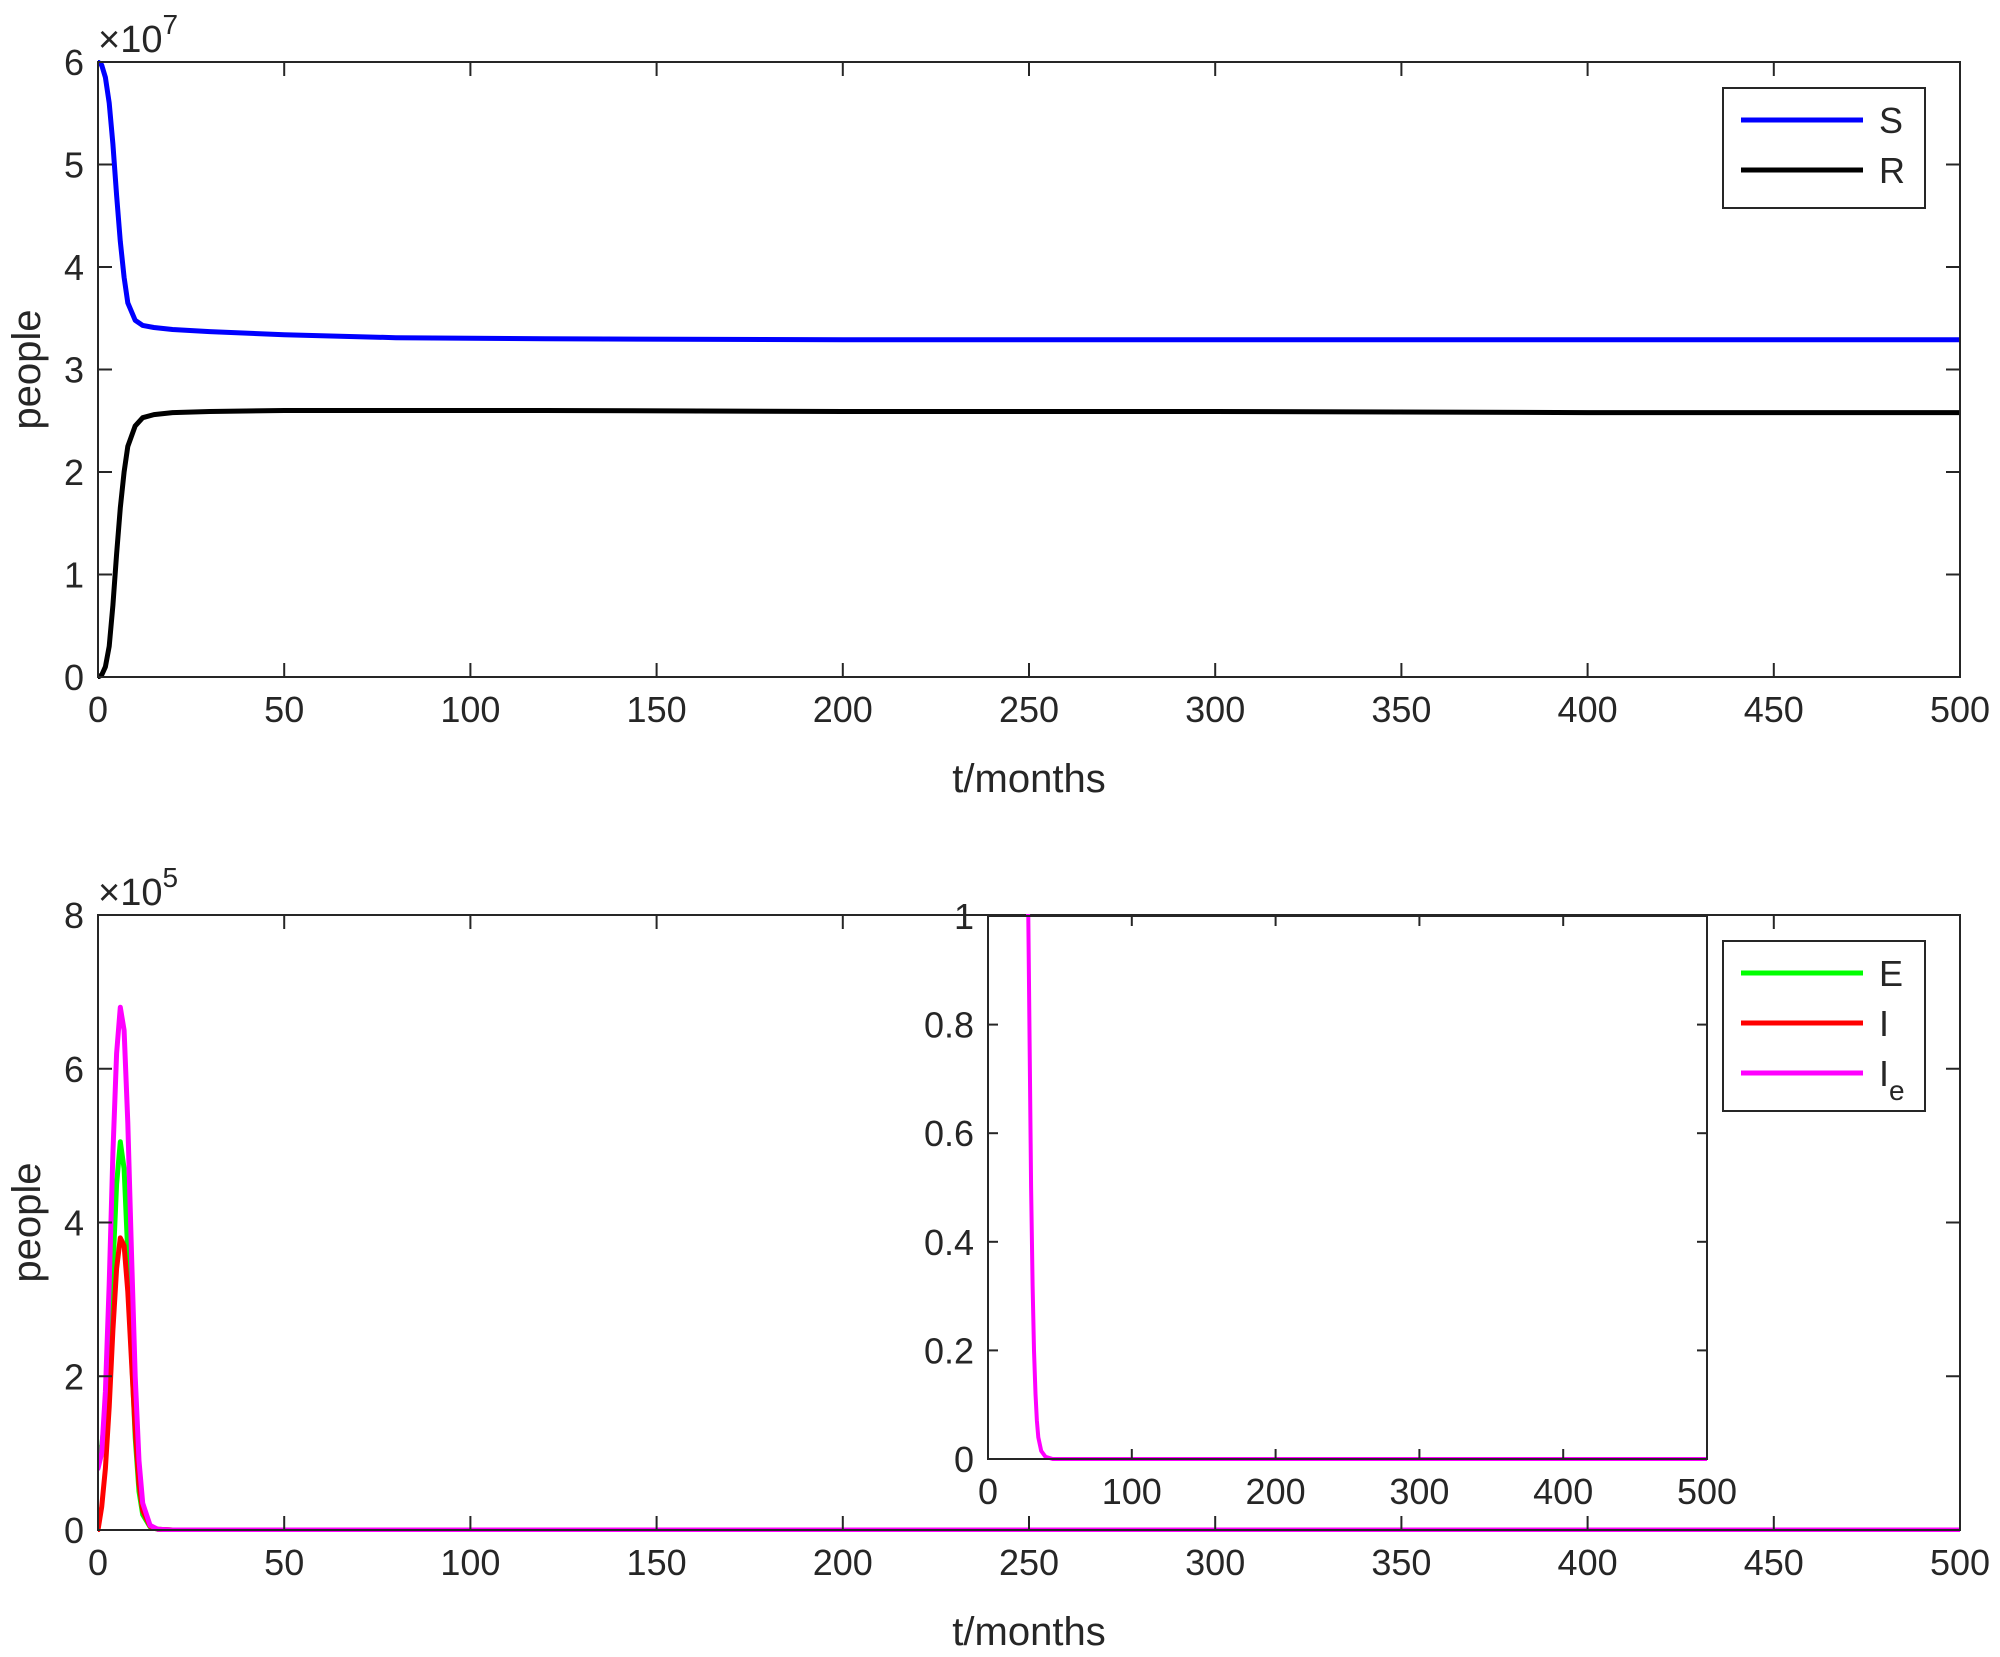 This screenshot has height=1657, width=2000. I want to click on y-tick-label: 8, so click(74, 915).